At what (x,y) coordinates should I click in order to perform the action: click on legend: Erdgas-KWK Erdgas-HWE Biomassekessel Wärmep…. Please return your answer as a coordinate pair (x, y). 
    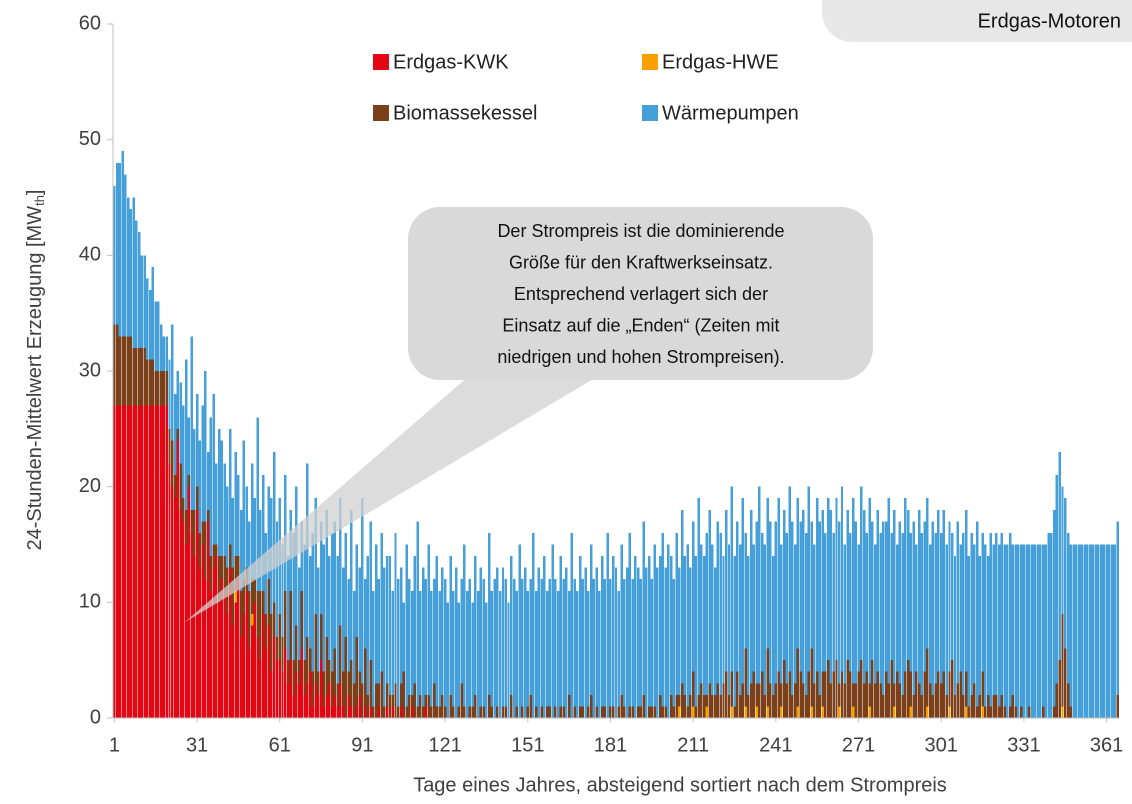
    Looking at the image, I should click on (586, 87).